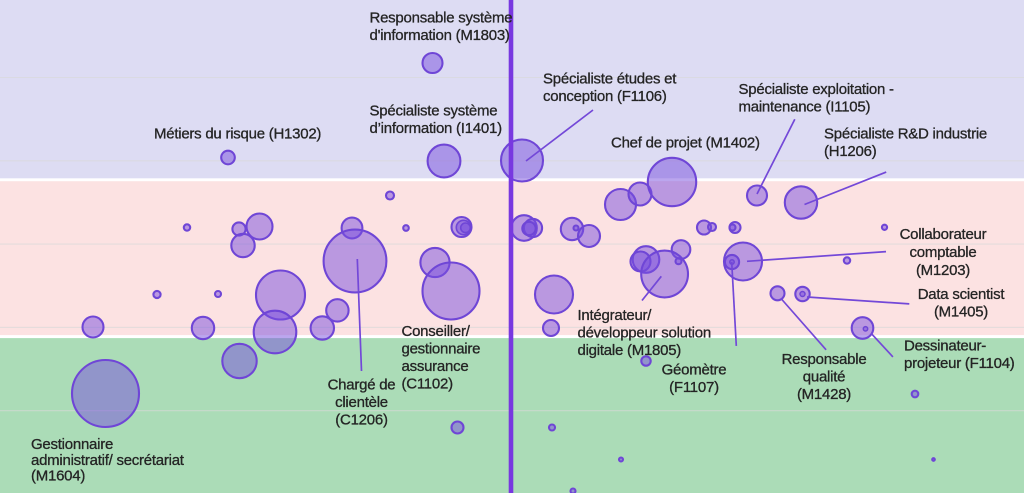 The image size is (1024, 493). What do you see at coordinates (440, 35) in the screenshot?
I see `svg-text: d'information (M1803)` at bounding box center [440, 35].